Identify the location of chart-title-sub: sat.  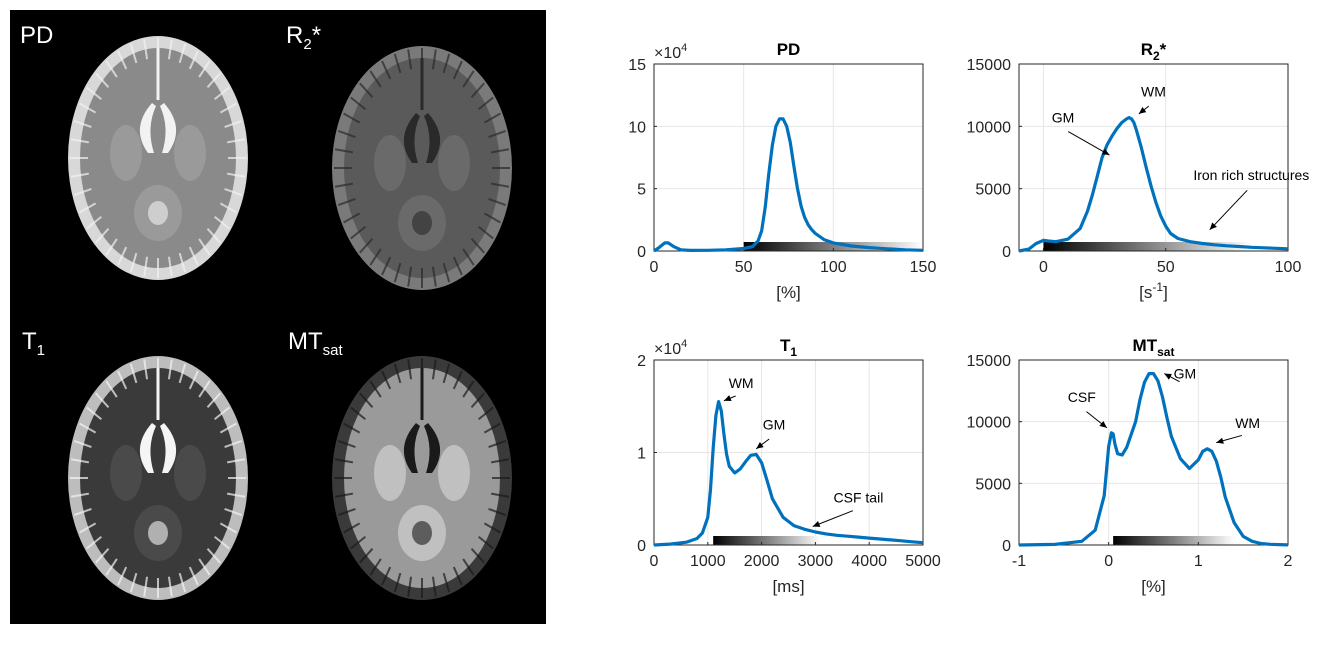
(1165, 352).